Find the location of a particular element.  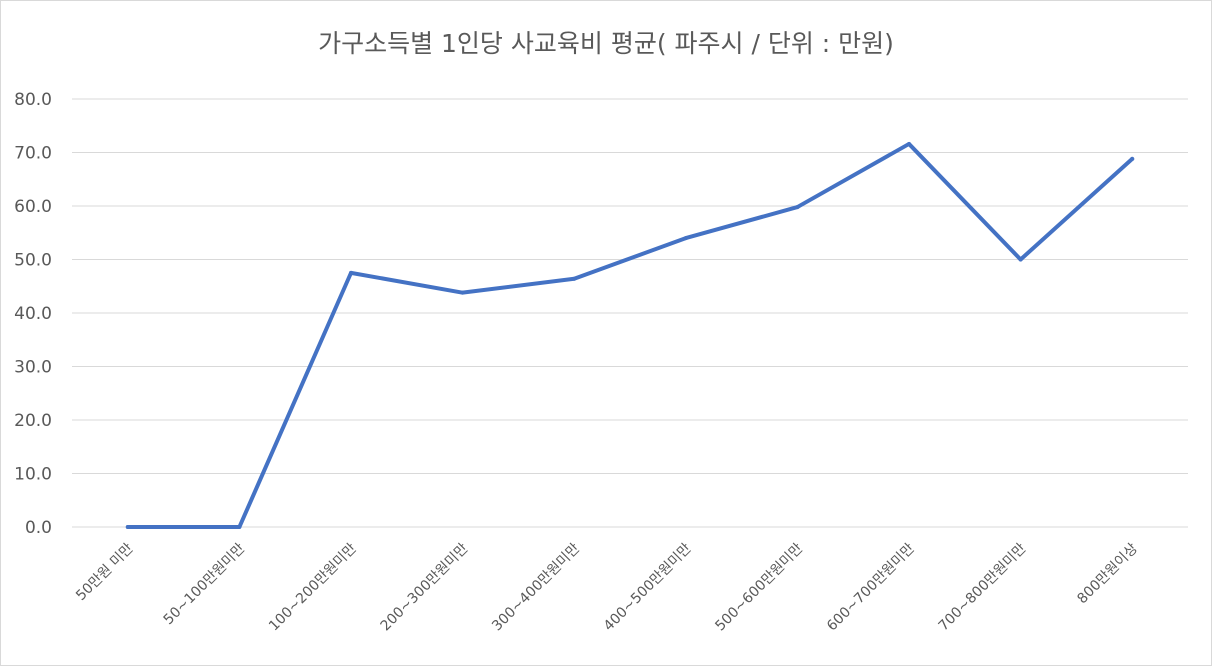

x-tick-label: 600~700만원미만 is located at coordinates (871, 587).